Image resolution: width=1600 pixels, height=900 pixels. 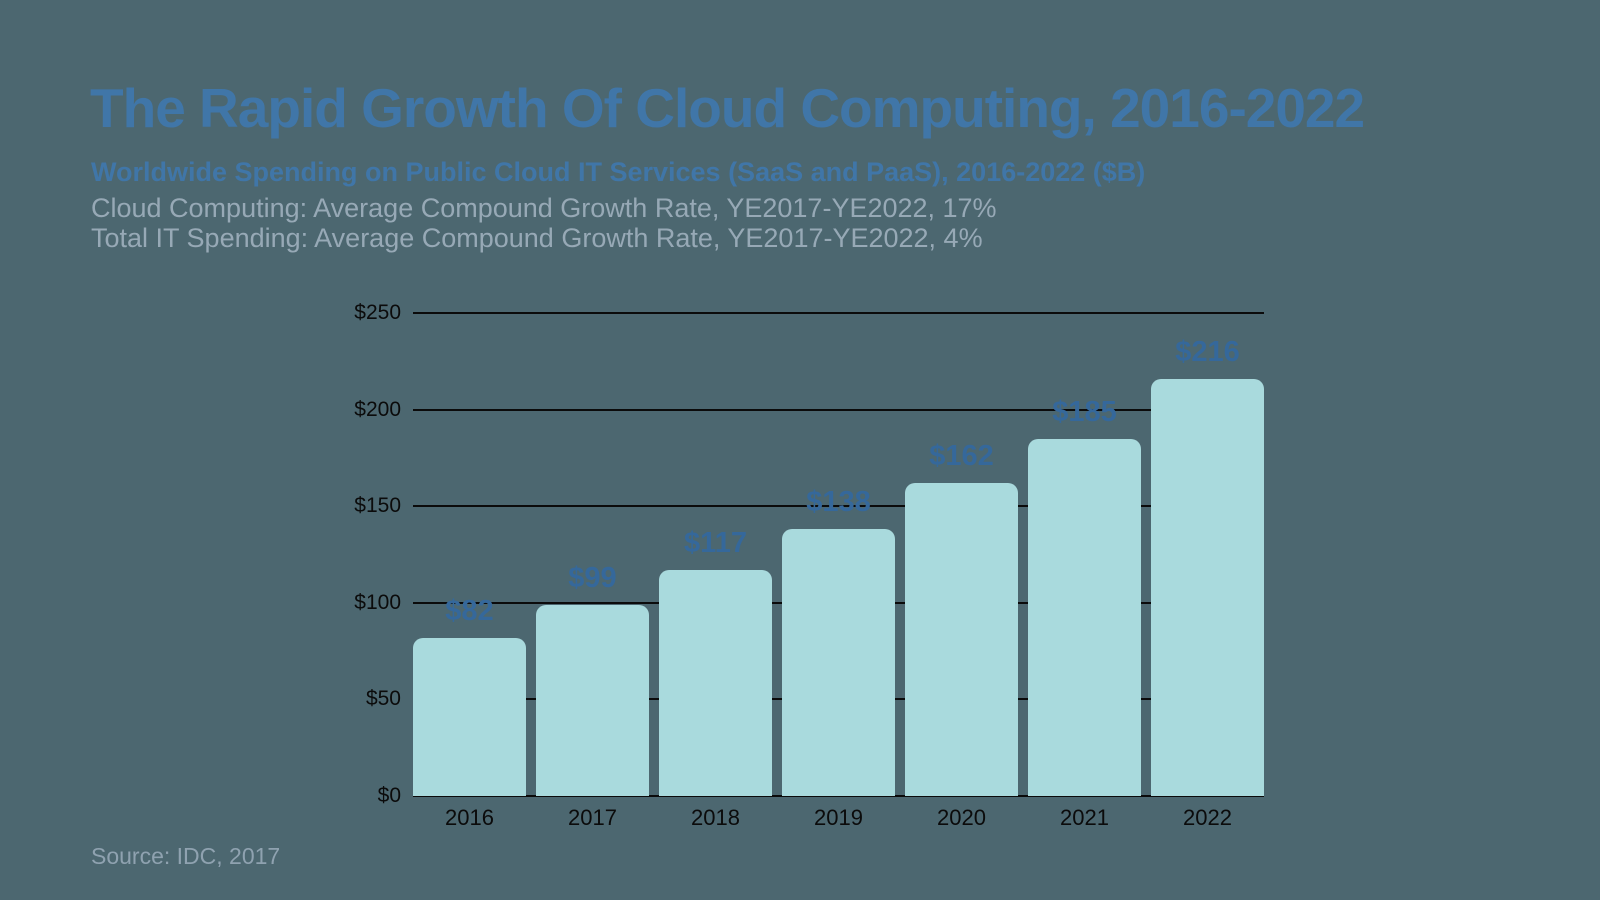 I want to click on gridline-$200, so click(x=838, y=409).